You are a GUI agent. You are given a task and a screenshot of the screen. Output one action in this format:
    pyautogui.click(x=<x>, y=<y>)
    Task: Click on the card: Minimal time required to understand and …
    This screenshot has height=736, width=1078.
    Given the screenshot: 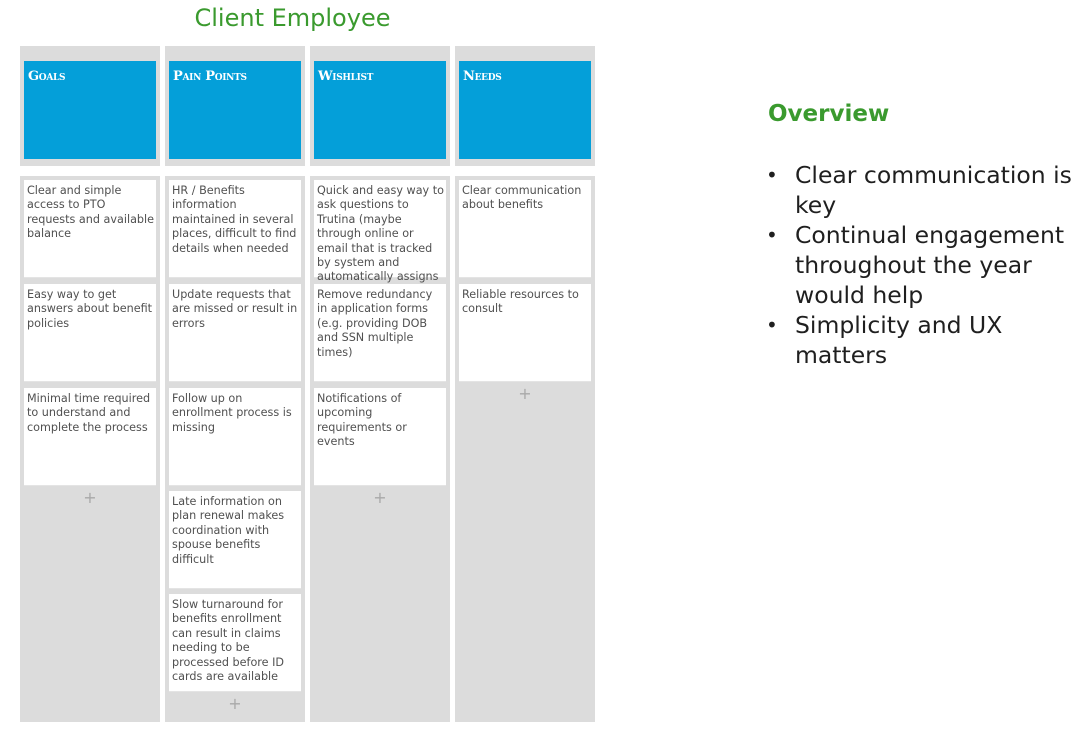 What is the action you would take?
    pyautogui.click(x=90, y=437)
    